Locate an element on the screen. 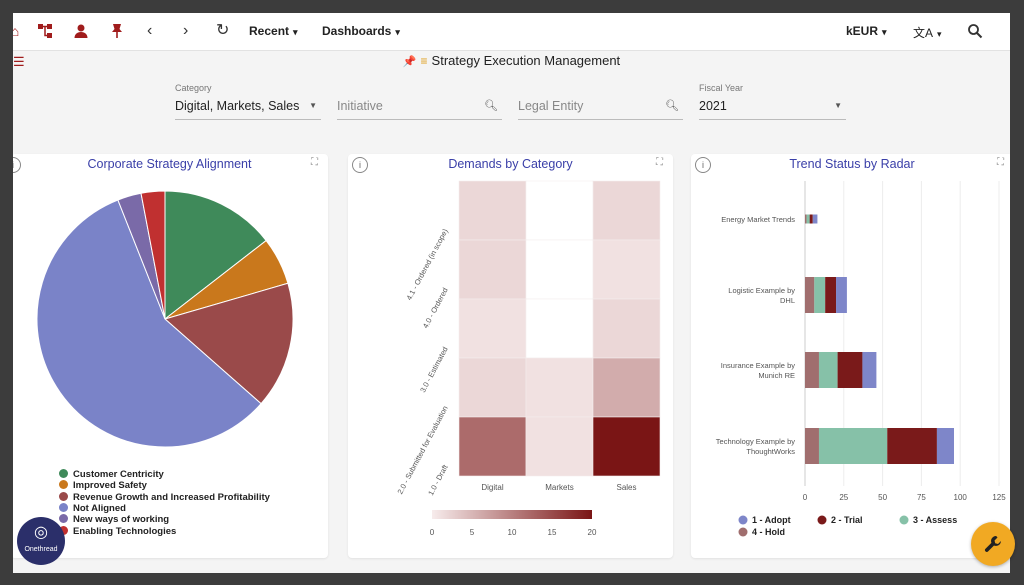  dashboards-menu: Dashboards ▾ is located at coordinates (361, 31).